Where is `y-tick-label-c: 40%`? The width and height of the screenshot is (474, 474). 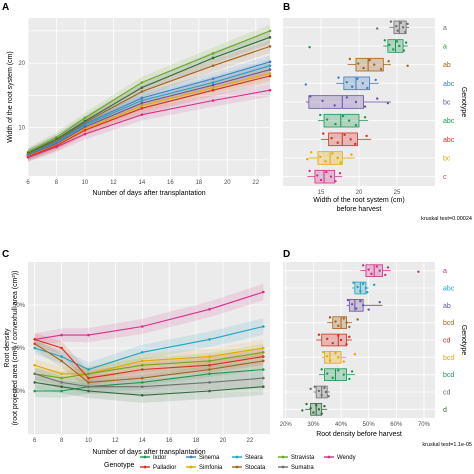 y-tick-label-c: 40% is located at coordinates (19, 349).